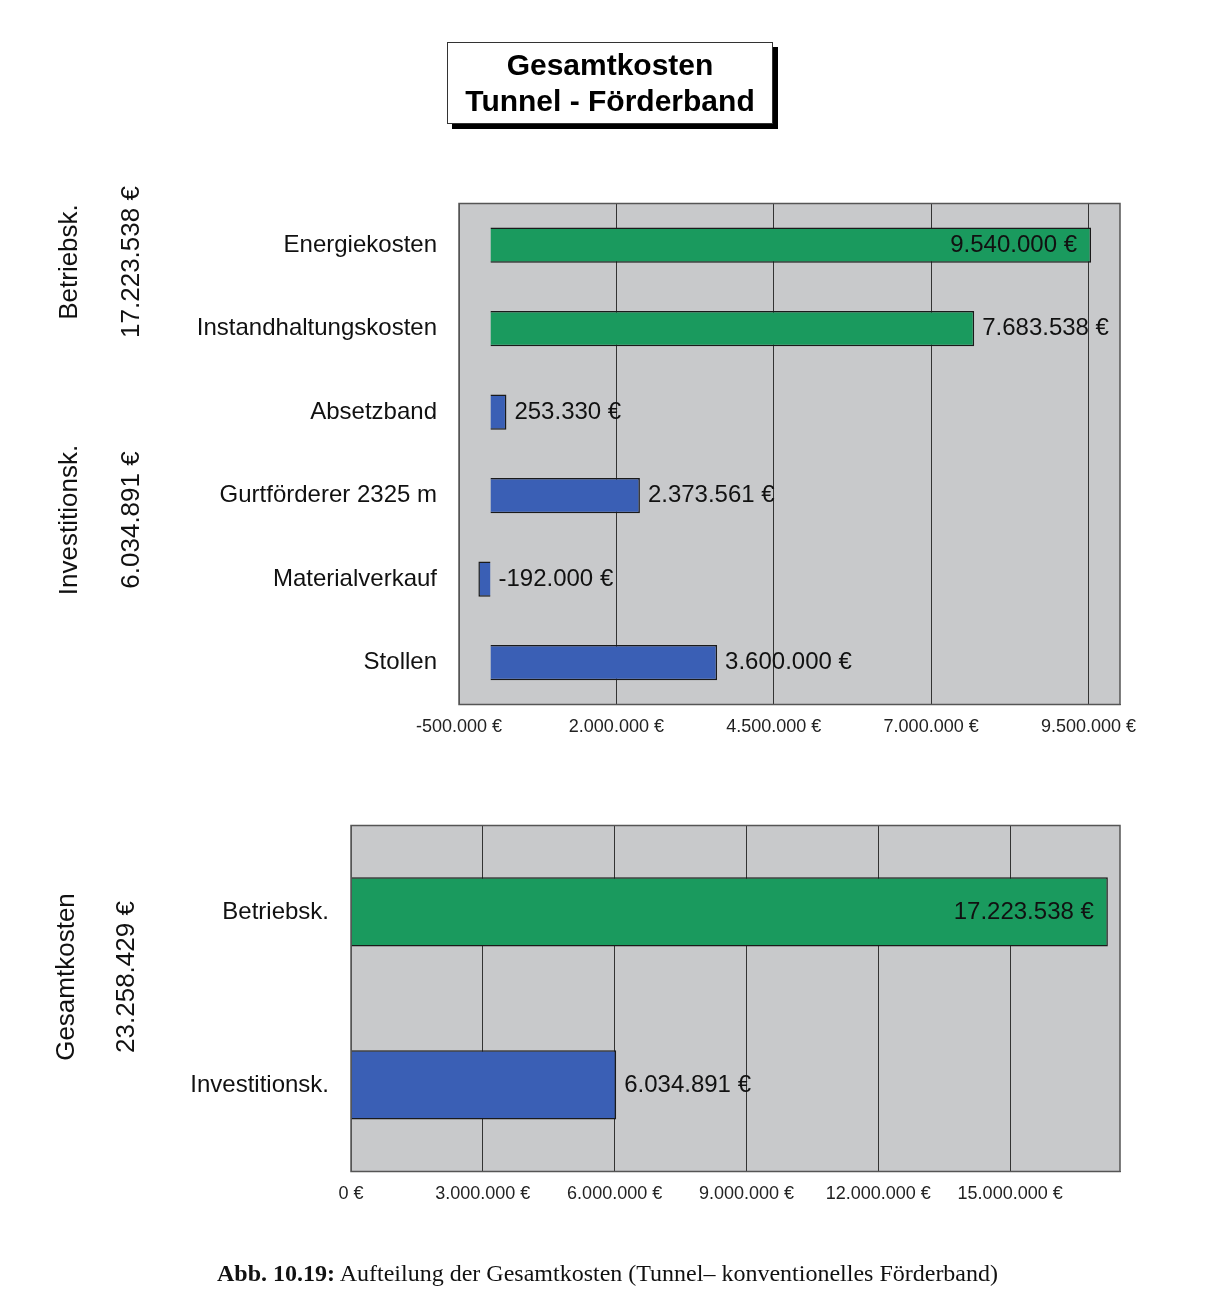 Image resolution: width=1215 pixels, height=1300 pixels. I want to click on data-label: 7.683.538 €, so click(1046, 327).